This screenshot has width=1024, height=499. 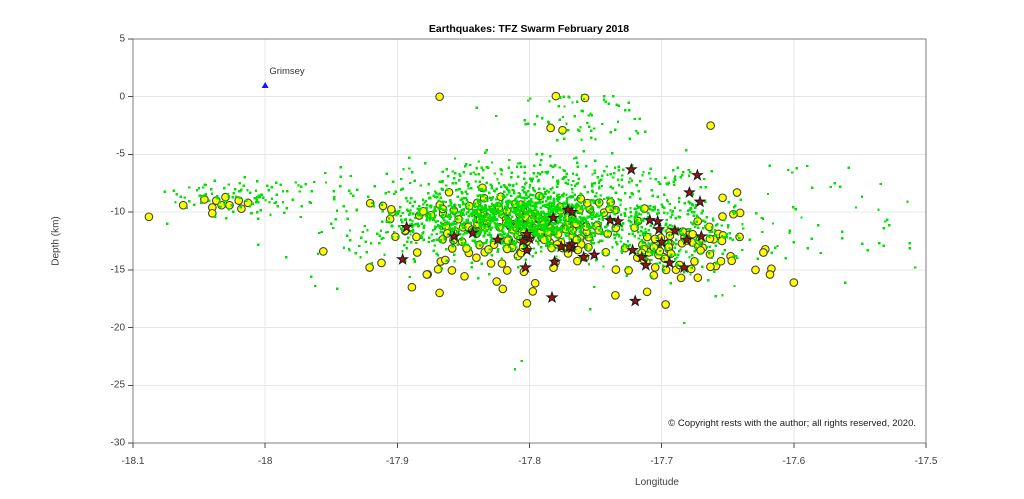 I want to click on series-major-events-markers, so click(x=552, y=234).